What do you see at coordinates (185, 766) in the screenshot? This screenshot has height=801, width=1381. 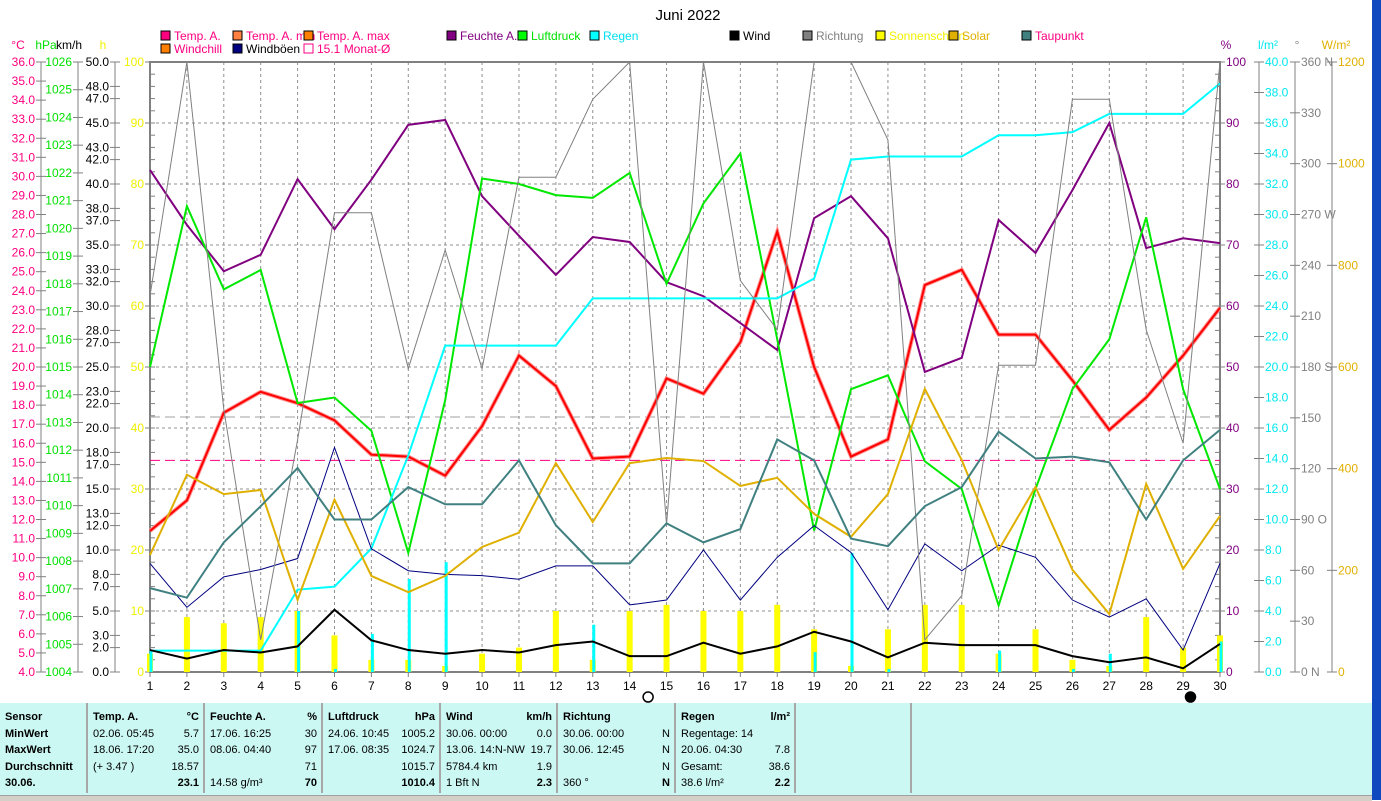 I see `table-cell: 18.57` at bounding box center [185, 766].